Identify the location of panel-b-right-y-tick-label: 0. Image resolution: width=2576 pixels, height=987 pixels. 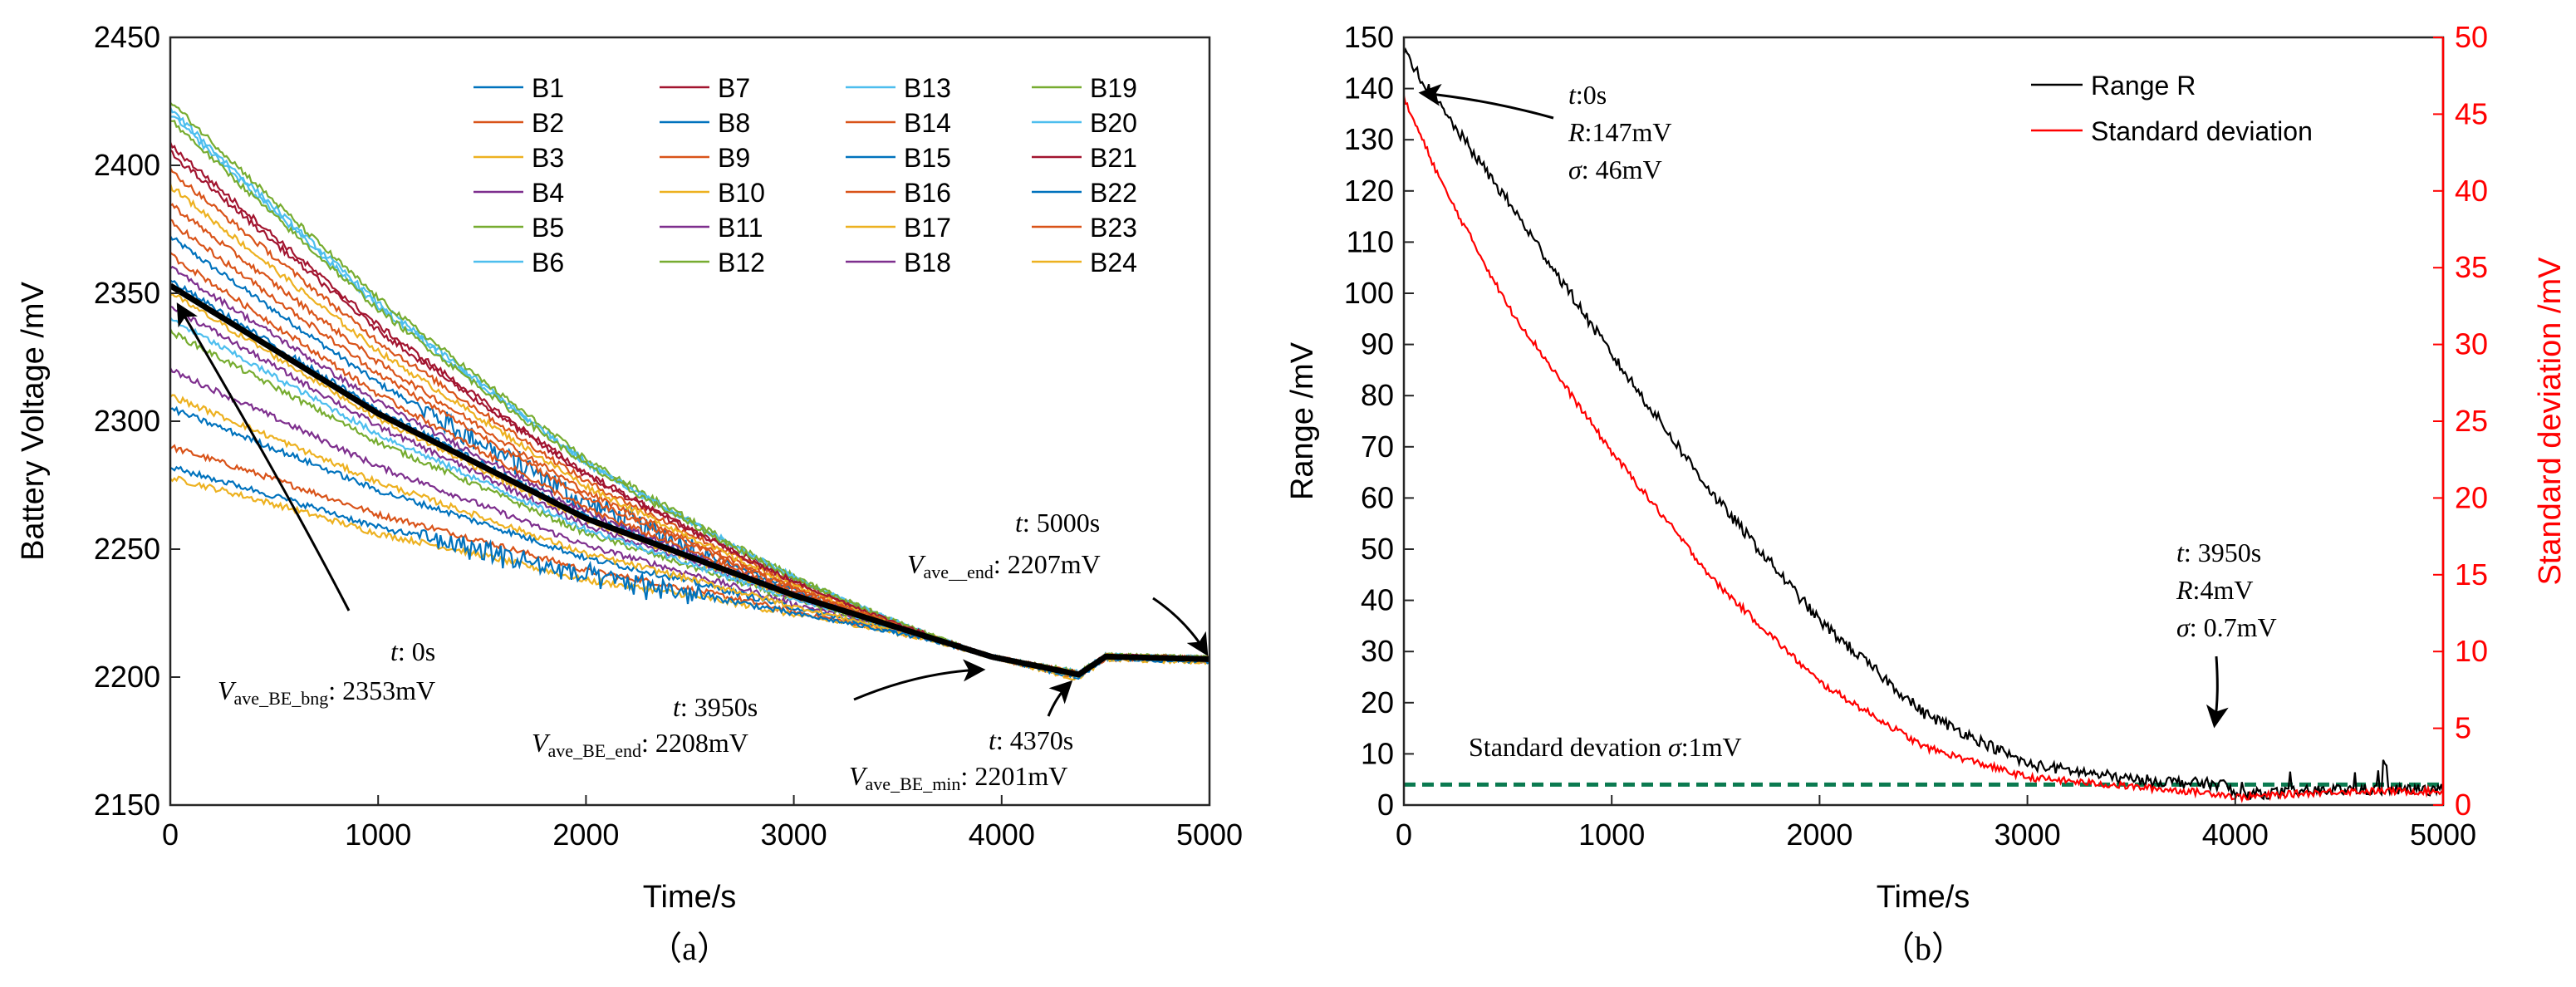
(2463, 805).